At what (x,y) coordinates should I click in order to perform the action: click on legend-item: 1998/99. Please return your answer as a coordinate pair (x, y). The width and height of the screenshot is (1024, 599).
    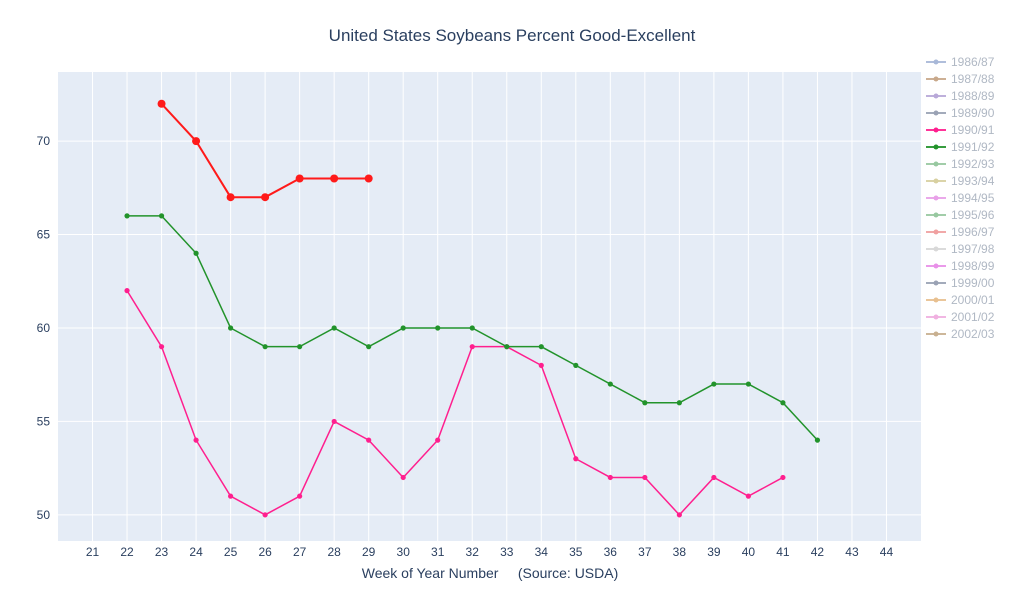
    Looking at the image, I should click on (960, 266).